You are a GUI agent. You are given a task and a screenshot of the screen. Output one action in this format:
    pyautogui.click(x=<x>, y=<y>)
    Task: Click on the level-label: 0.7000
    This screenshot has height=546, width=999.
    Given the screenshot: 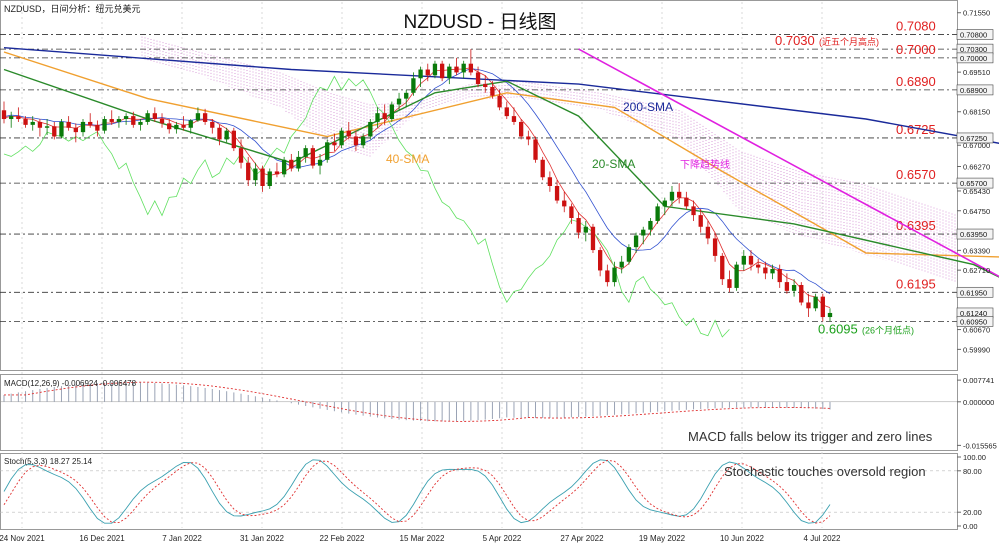 What is the action you would take?
    pyautogui.click(x=916, y=49)
    